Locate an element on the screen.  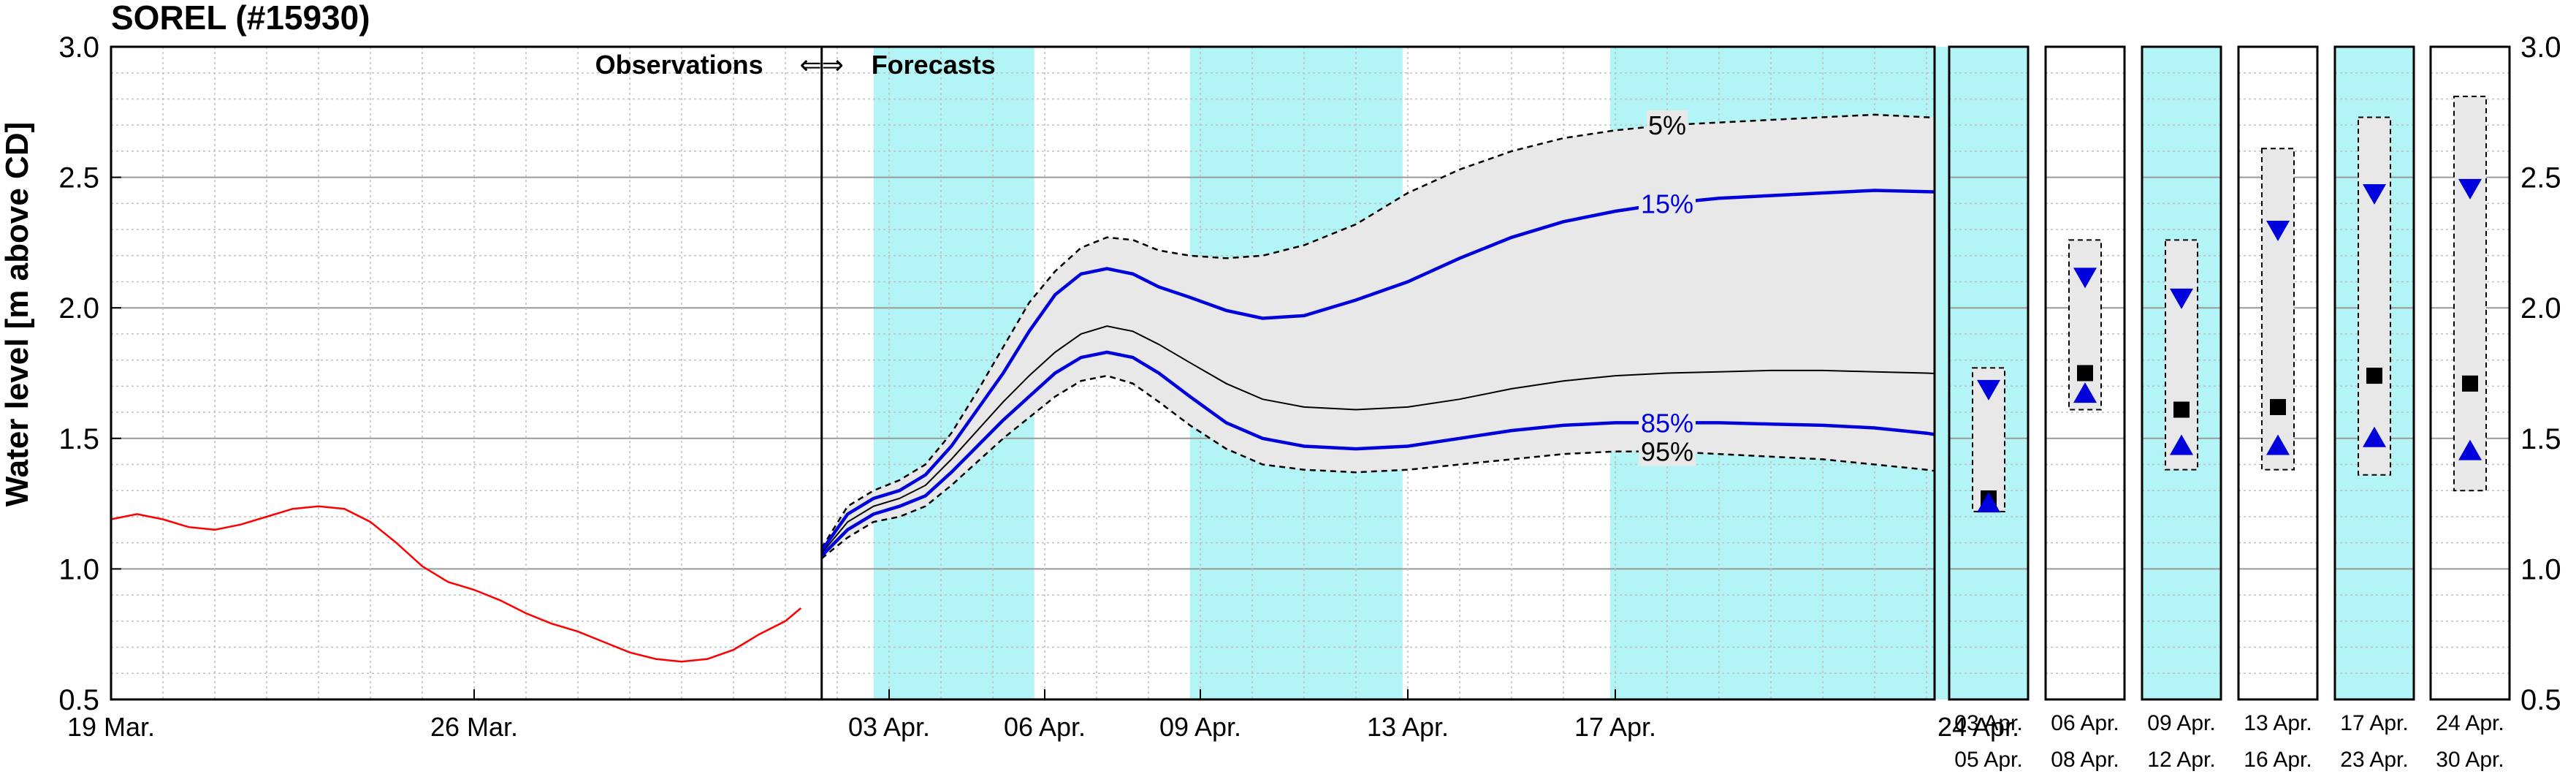
weekly-panel: 17 Apr. 23 Apr. is located at coordinates (2374, 408).